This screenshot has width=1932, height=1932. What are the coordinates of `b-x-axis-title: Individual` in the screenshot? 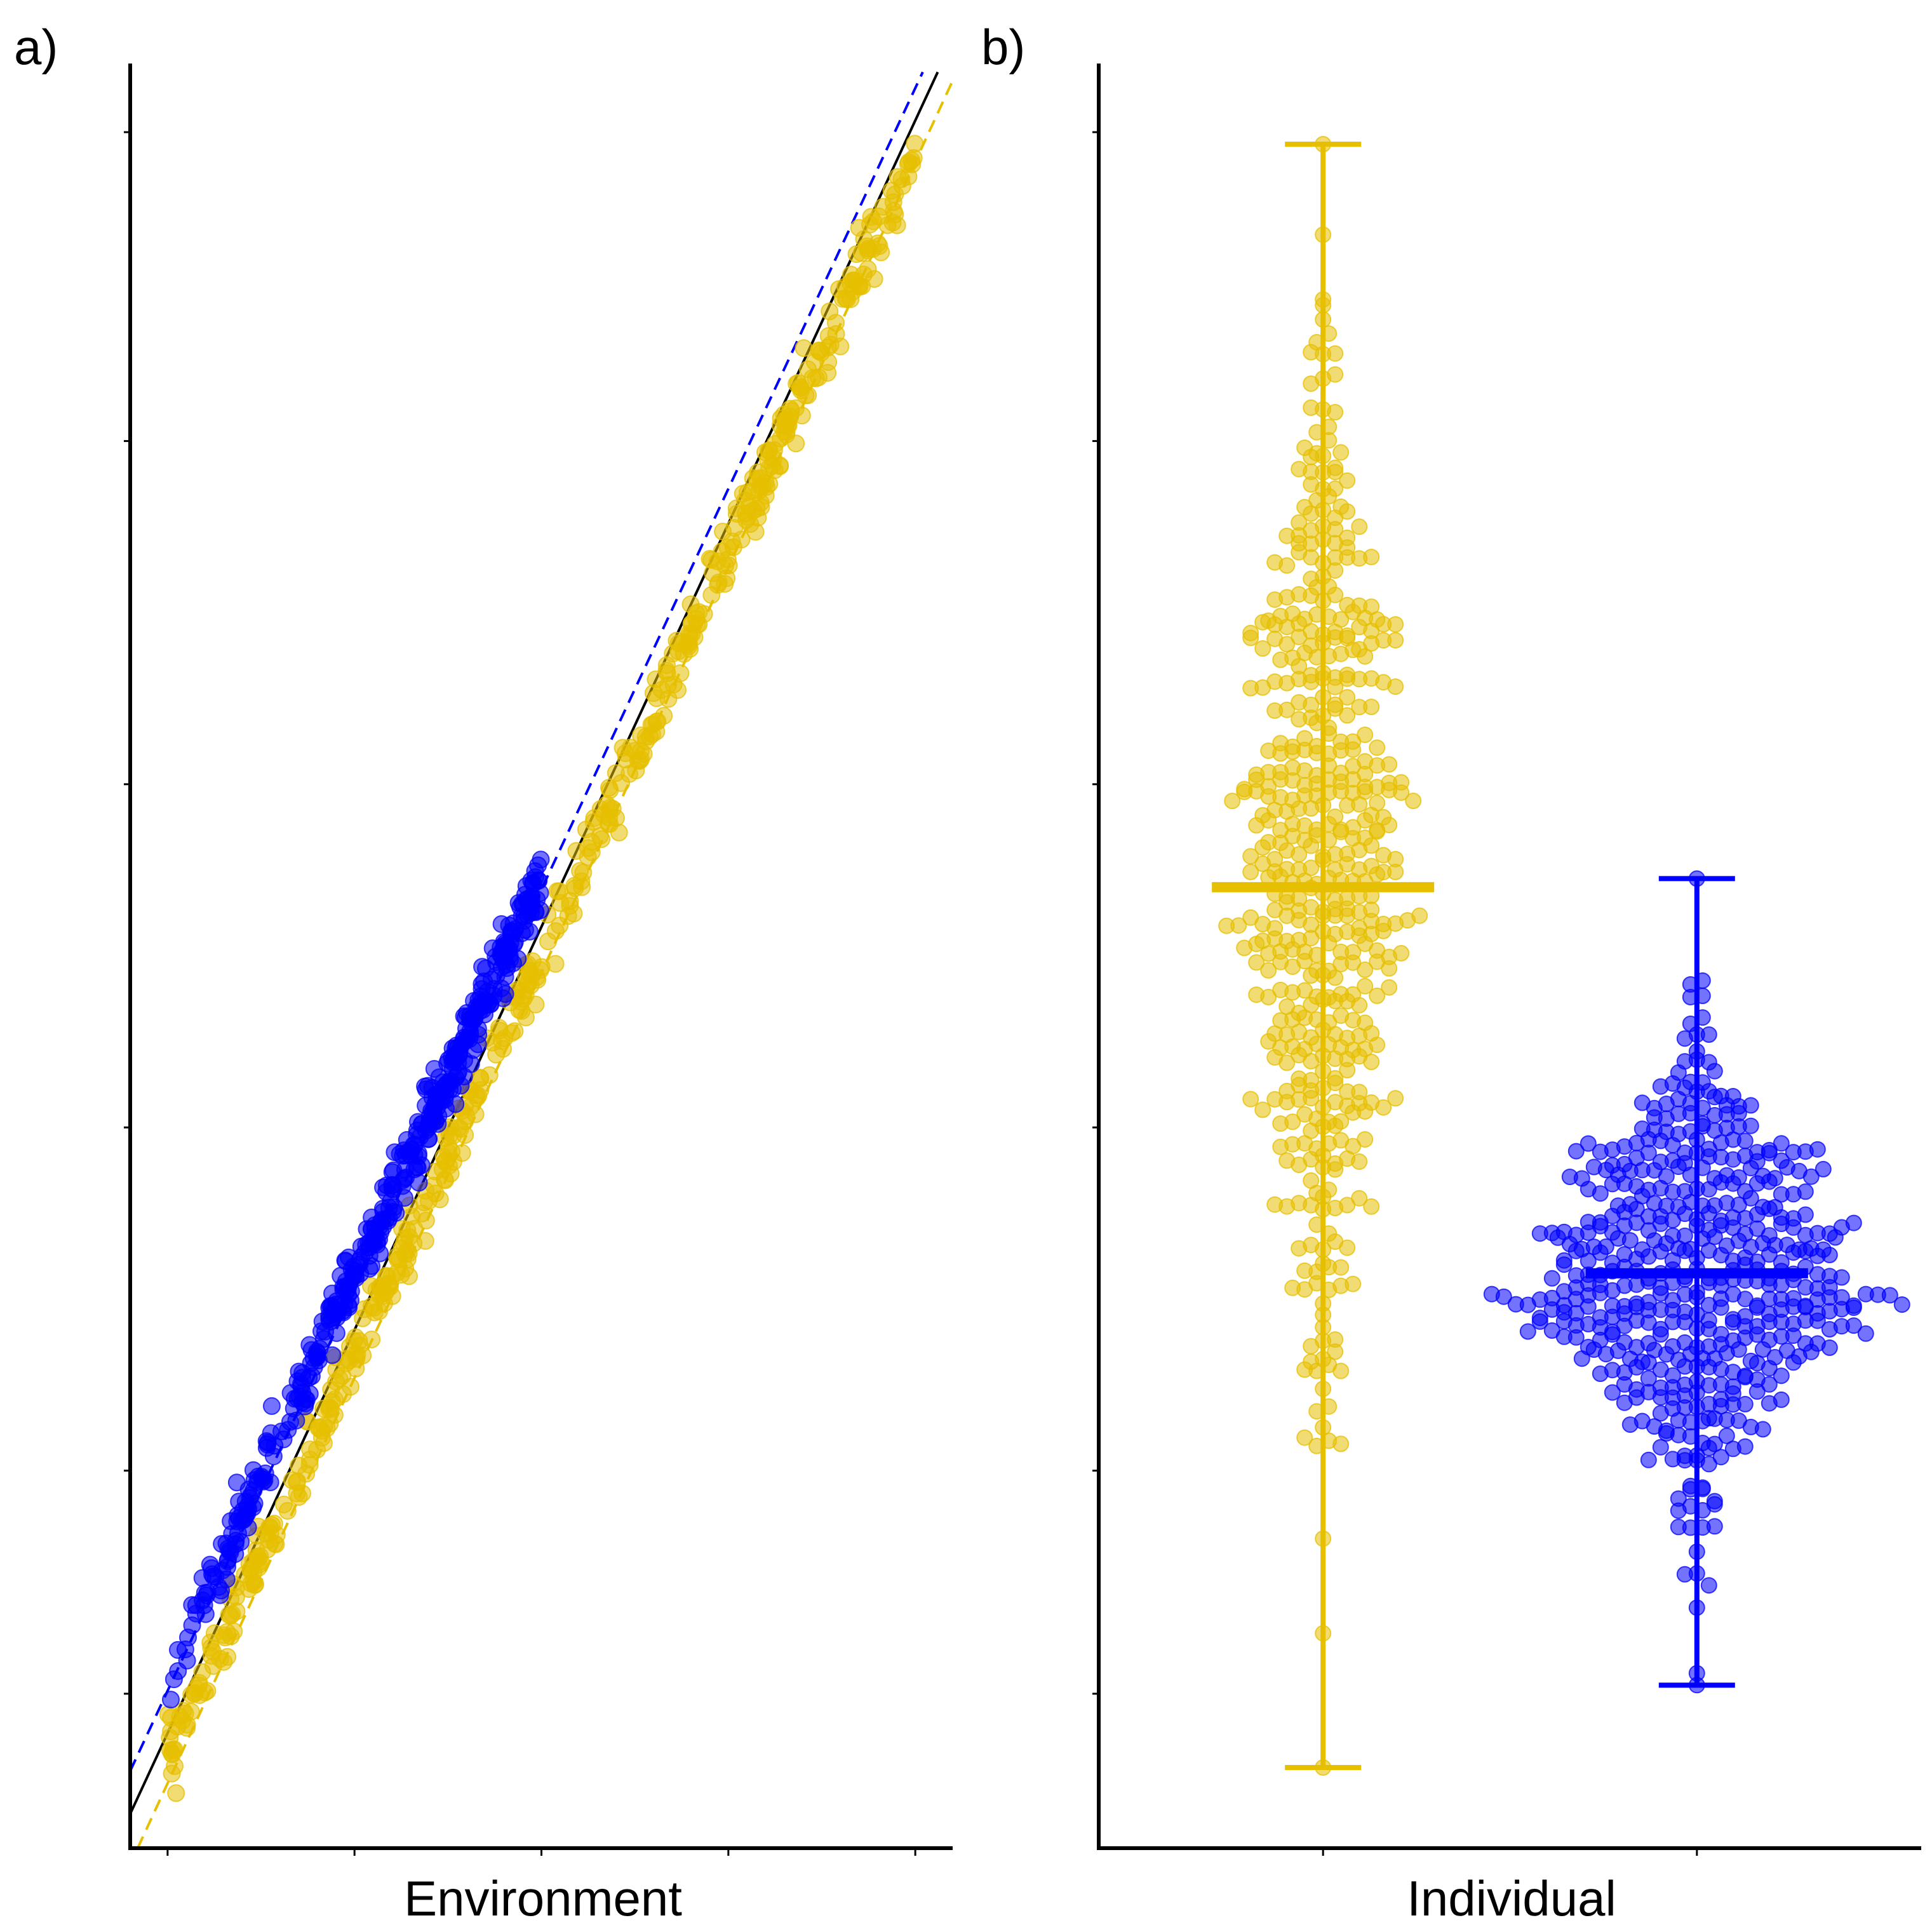 It's located at (1511, 1898).